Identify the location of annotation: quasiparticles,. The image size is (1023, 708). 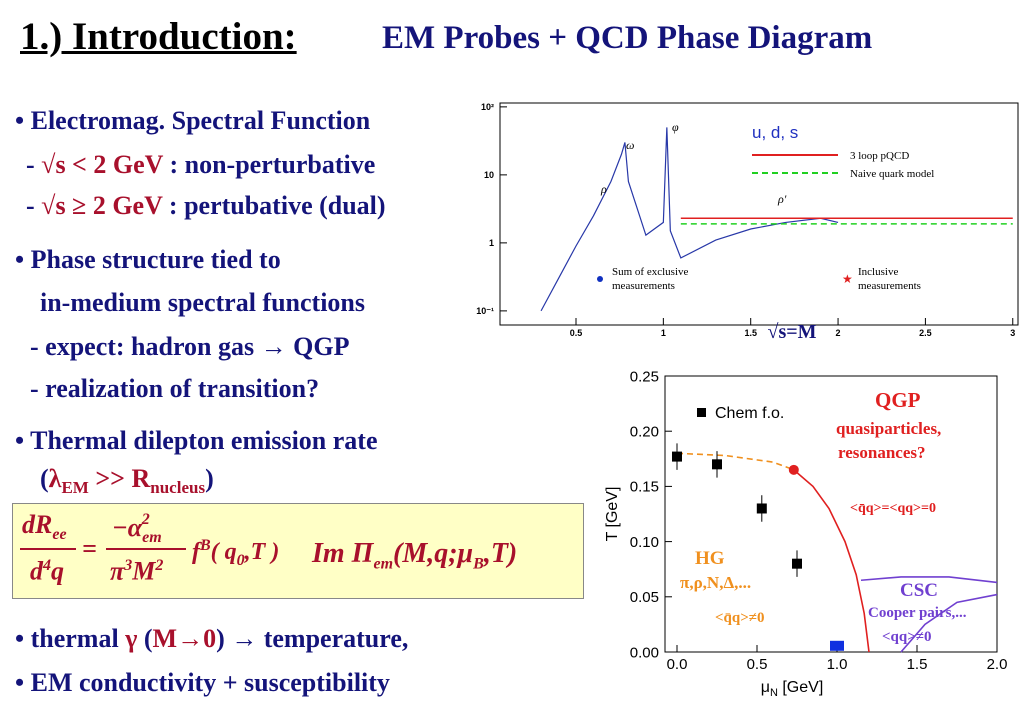
(888, 428).